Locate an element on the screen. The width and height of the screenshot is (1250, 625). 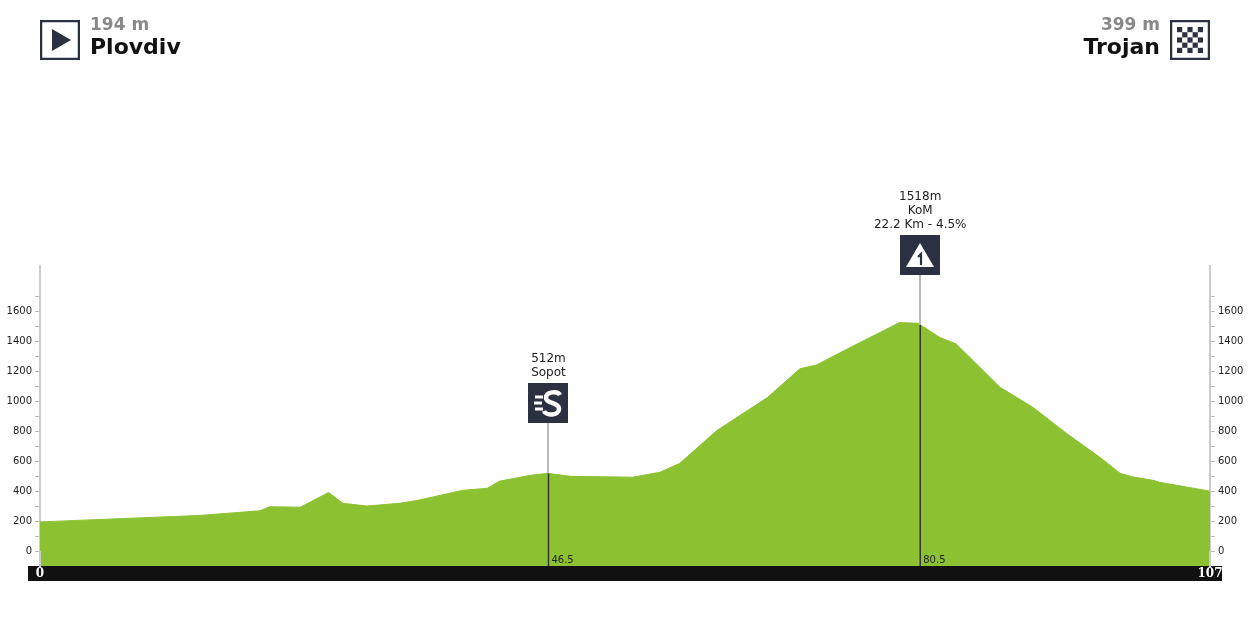
text: 194 m is located at coordinates (120, 24).